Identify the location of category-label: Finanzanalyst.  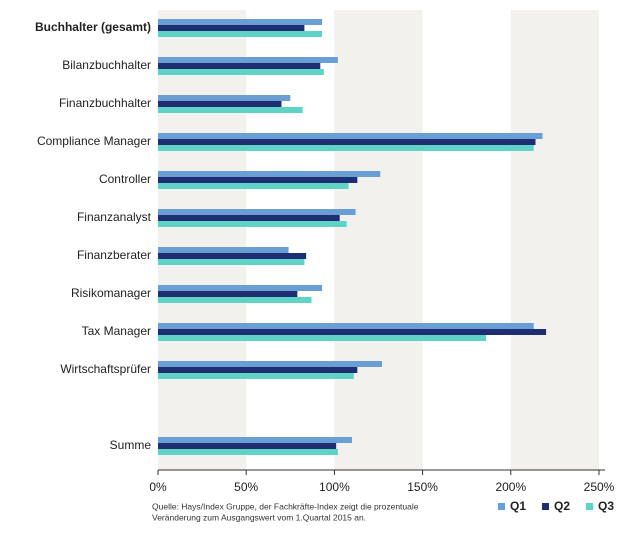
(114, 217).